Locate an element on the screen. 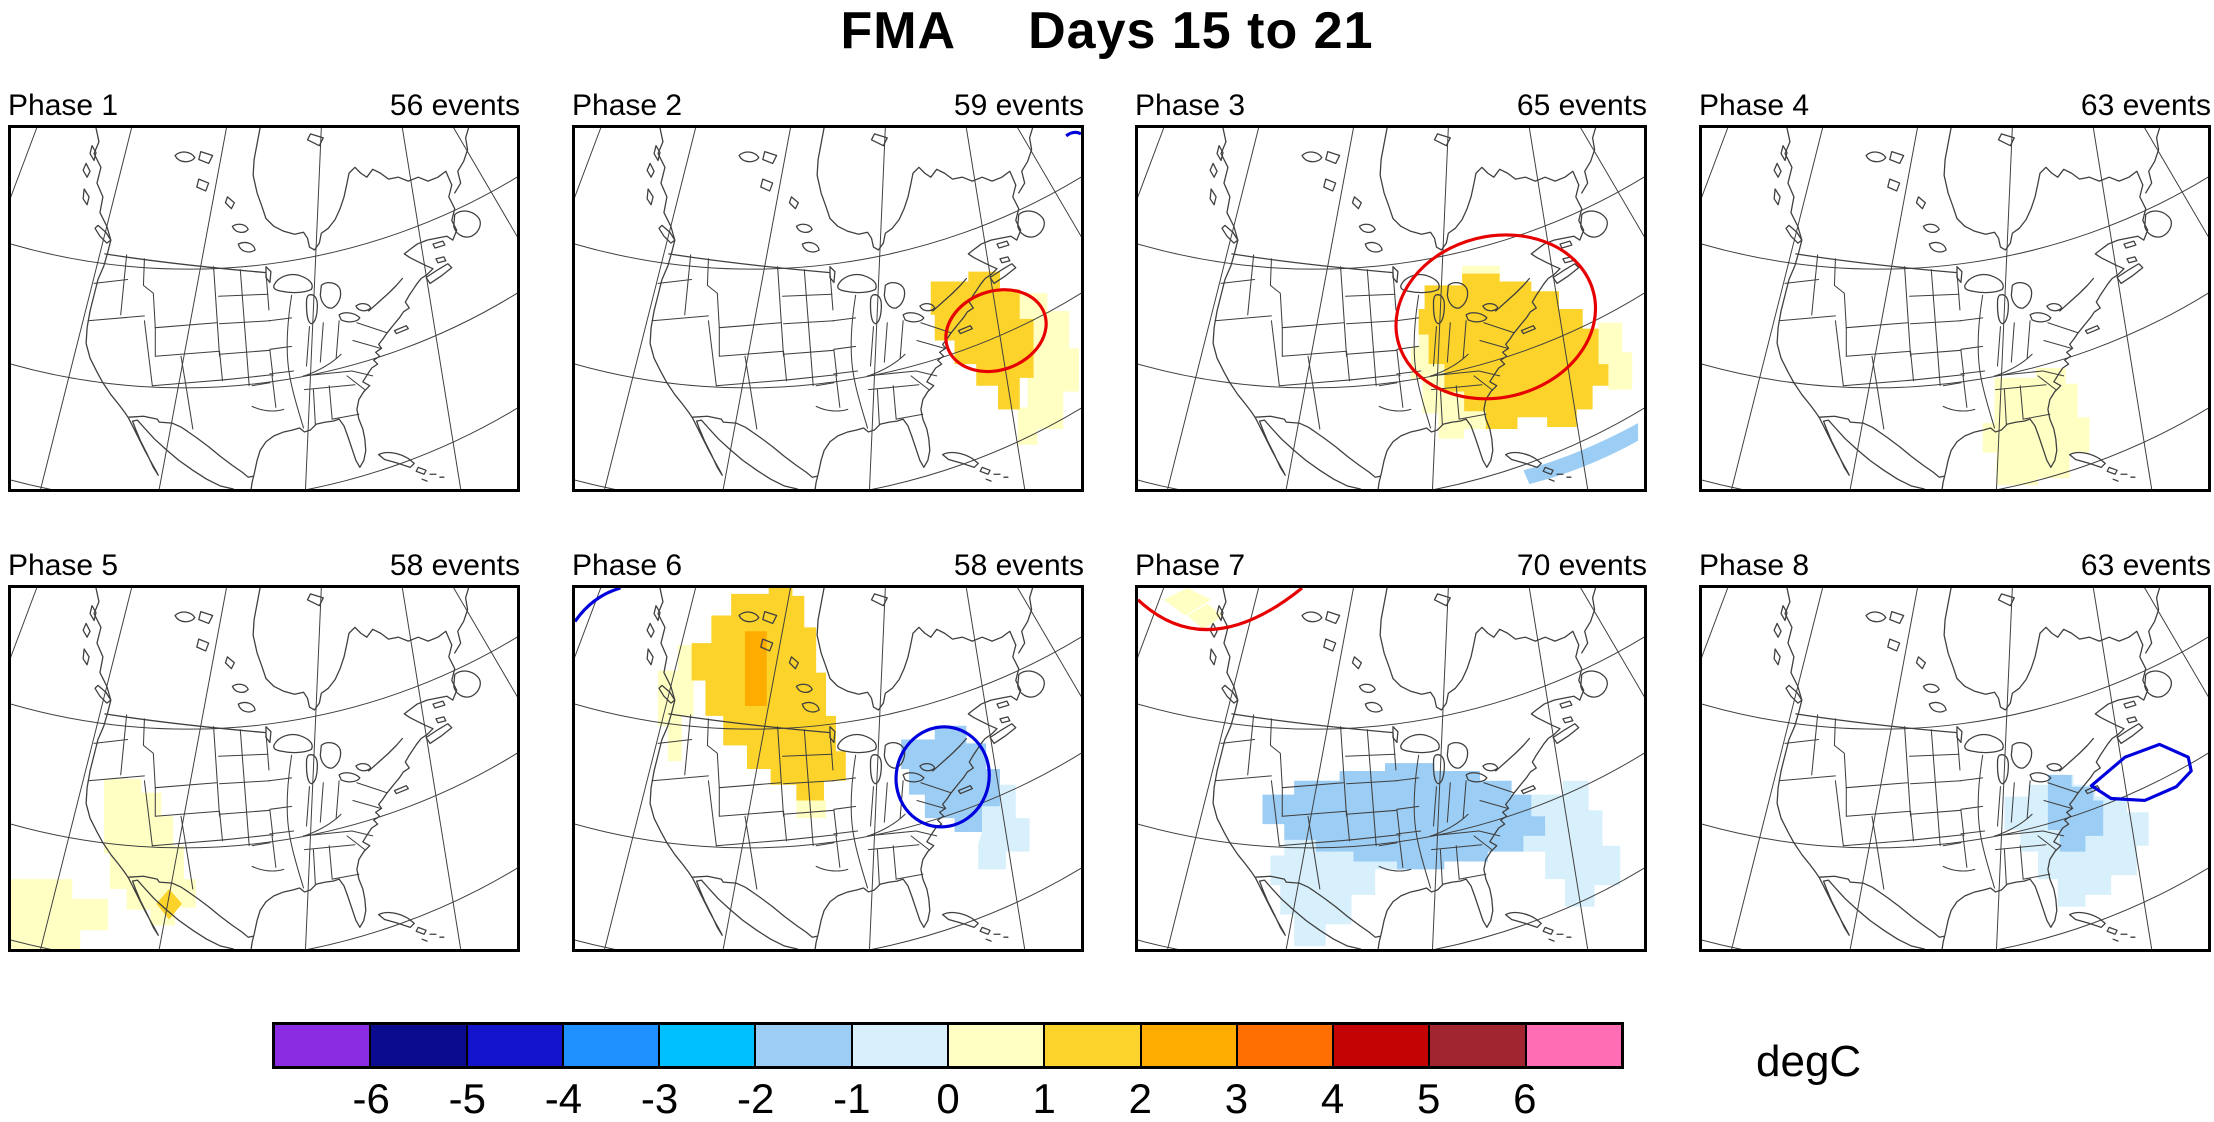  panel-phase-2: Phase 2 59 events is located at coordinates (828, 289).